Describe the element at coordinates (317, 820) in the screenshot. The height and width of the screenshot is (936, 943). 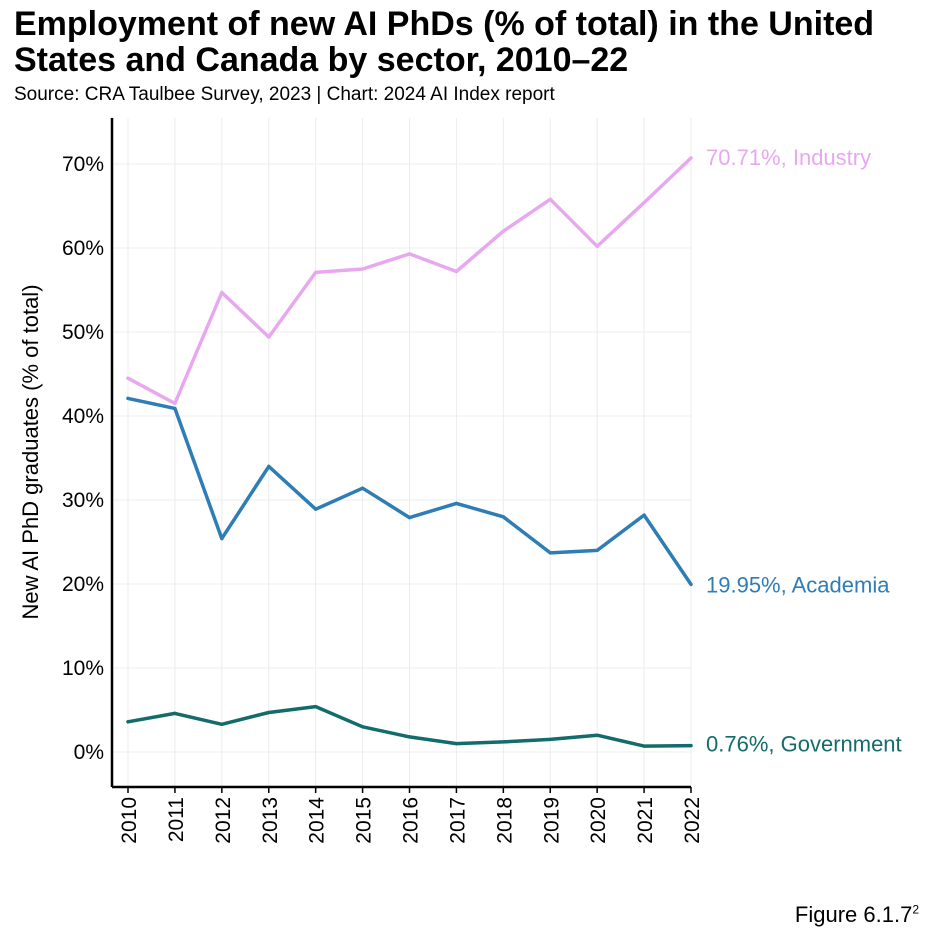
I see `x-tick-label: 2014` at that location.